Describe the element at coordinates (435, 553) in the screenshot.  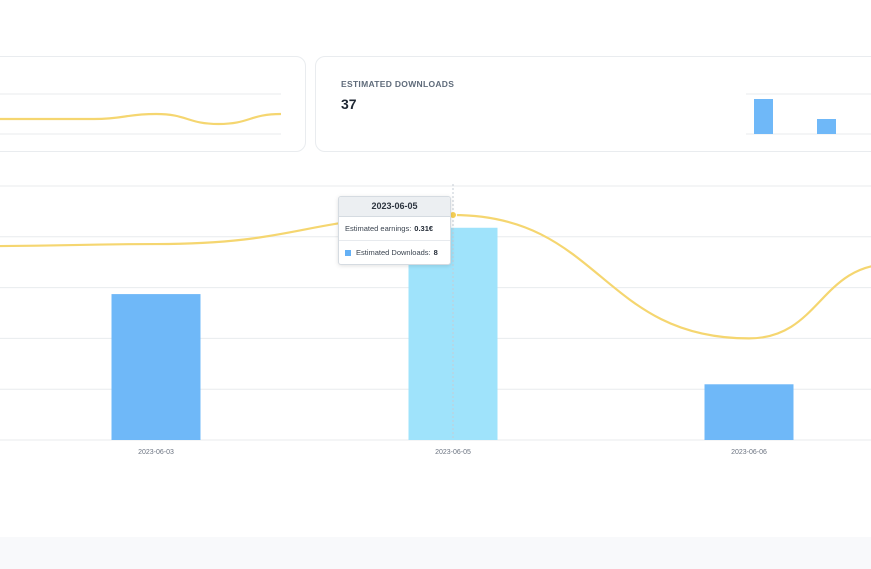
I see `footer-band` at that location.